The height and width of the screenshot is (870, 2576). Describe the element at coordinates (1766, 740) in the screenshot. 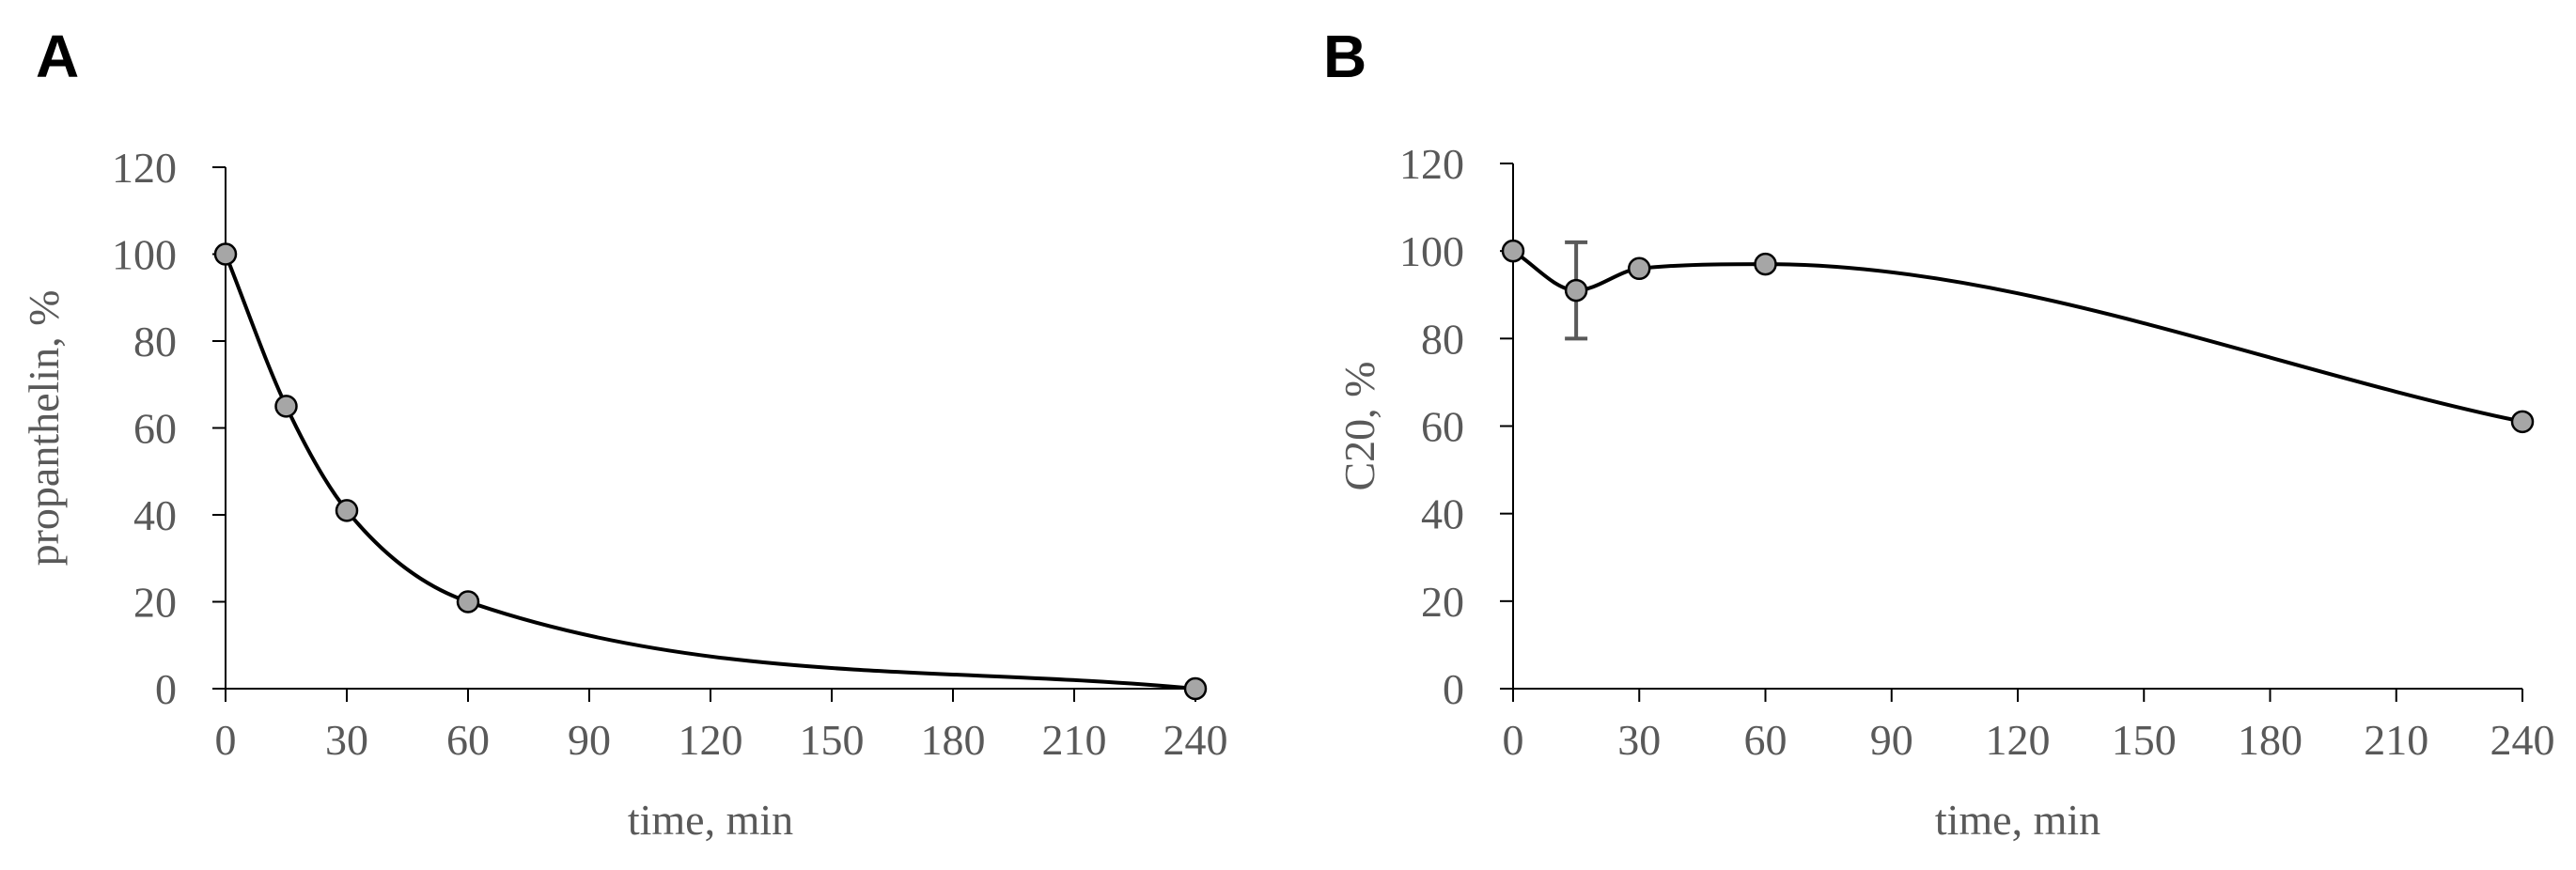

I see `panel-b-x-tick-label: 60` at that location.